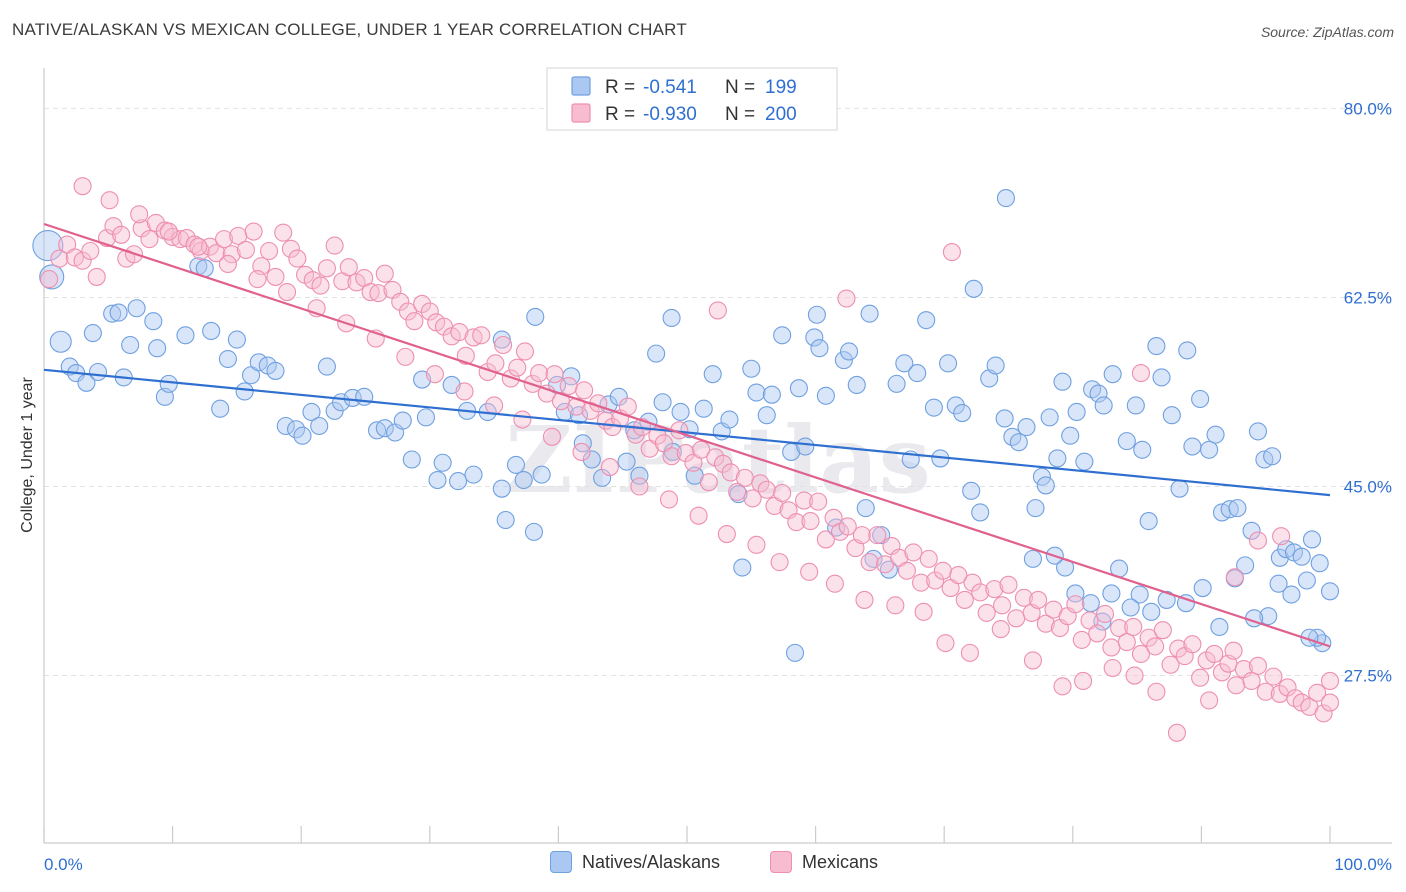  What do you see at coordinates (581, 86) in the screenshot?
I see `stats-swatch-blue` at bounding box center [581, 86].